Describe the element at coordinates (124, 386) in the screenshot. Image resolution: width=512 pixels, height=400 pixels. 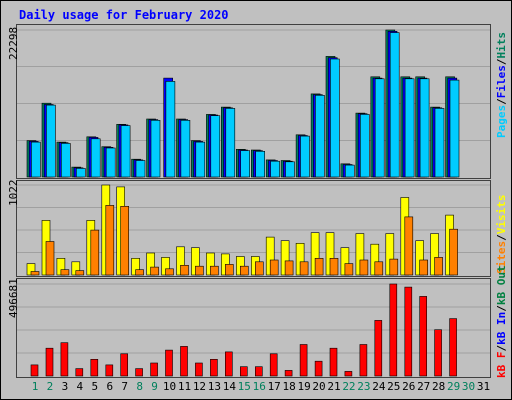
I see `day-label: 7` at that location.